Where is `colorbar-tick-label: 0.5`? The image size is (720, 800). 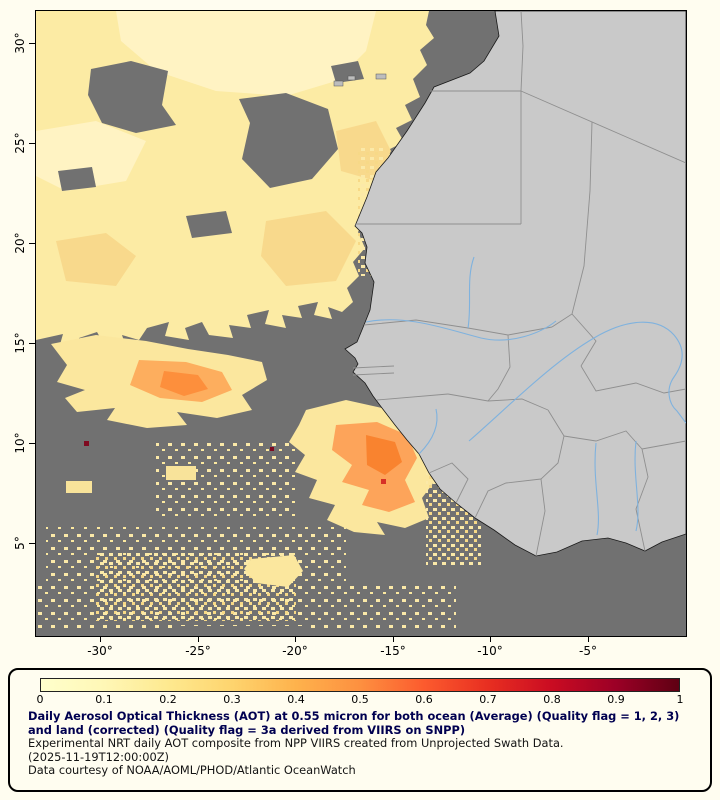
colorbar-tick-label: 0.5 is located at coordinates (360, 699).